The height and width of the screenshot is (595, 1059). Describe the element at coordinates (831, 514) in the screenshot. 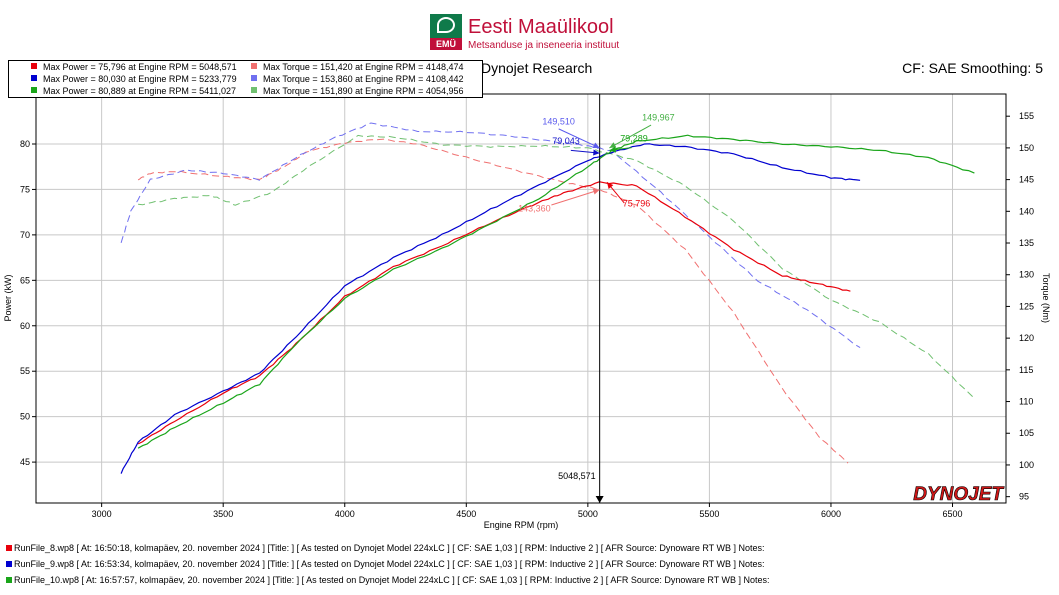

I see `x-tick-label: 6000` at that location.